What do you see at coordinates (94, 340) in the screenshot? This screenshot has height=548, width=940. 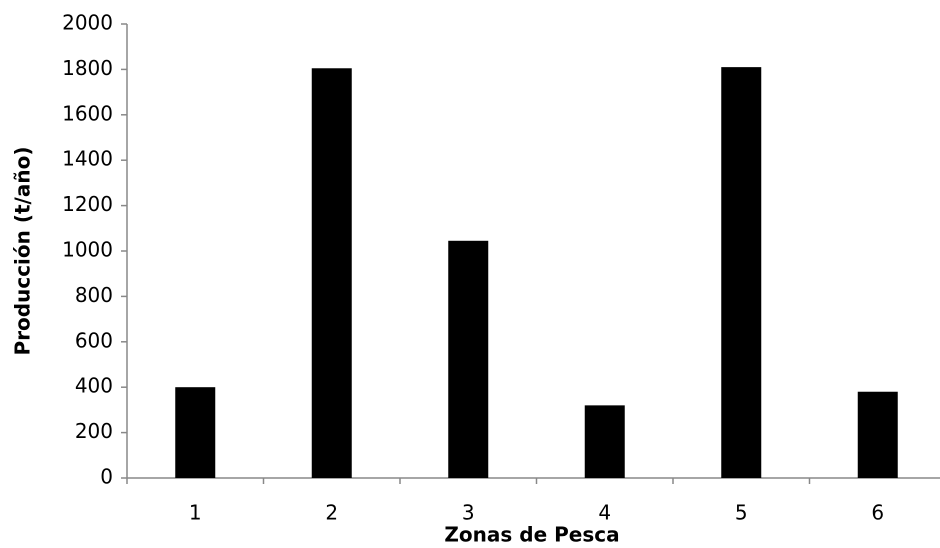 I see `y-tick-label: 600` at bounding box center [94, 340].